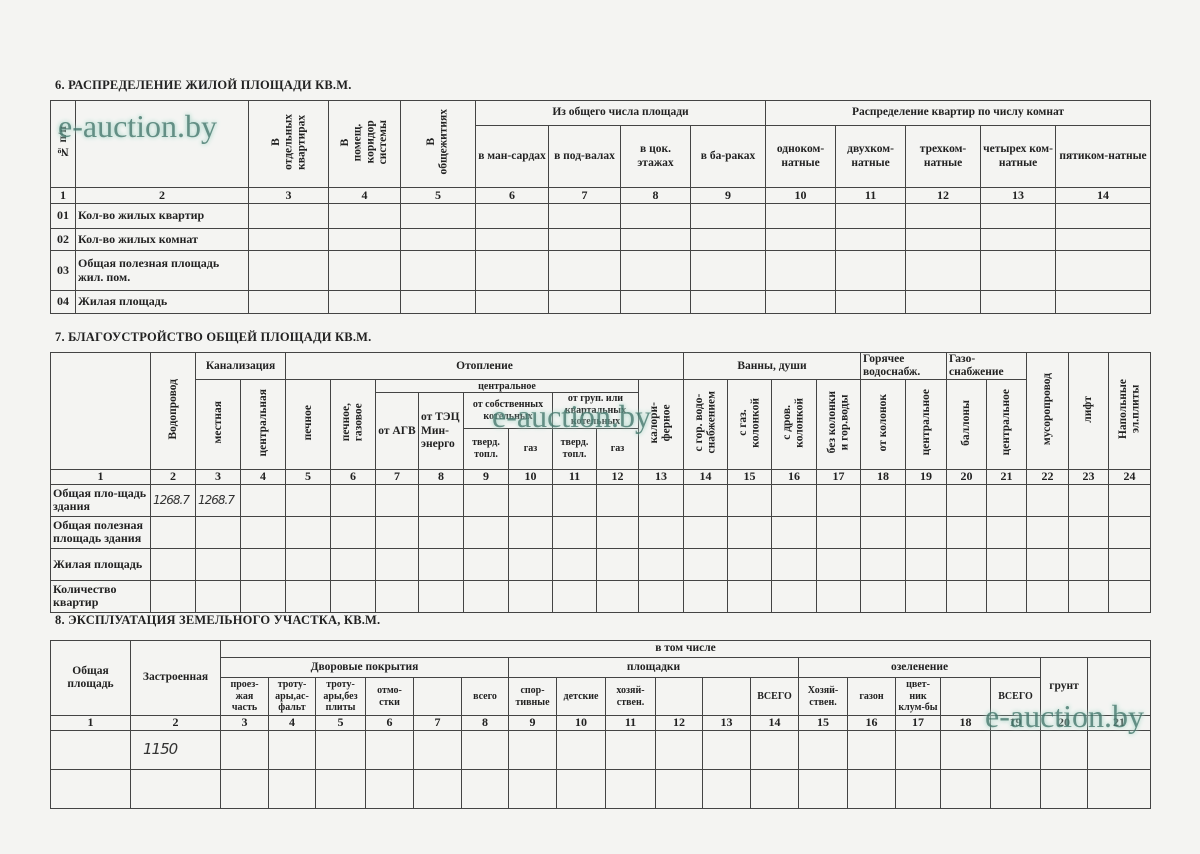 The image size is (1200, 854). Describe the element at coordinates (218, 500) in the screenshot. I see `sewer-local-value: 1268.7` at that location.